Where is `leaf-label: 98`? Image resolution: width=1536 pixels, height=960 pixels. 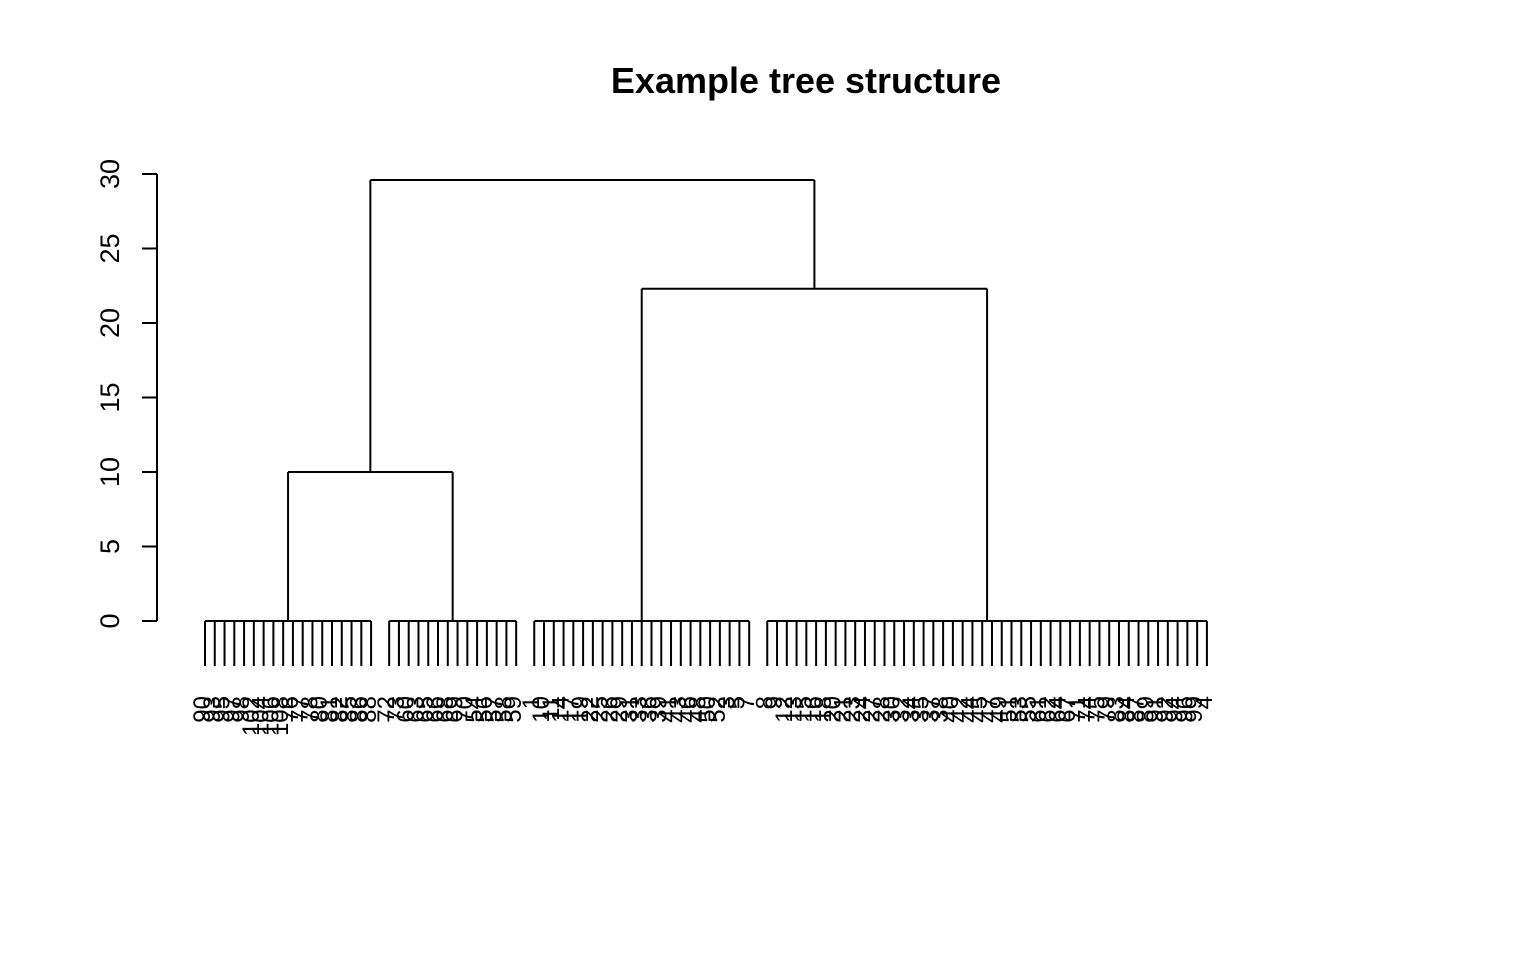
leaf-label: 98 is located at coordinates (241, 709).